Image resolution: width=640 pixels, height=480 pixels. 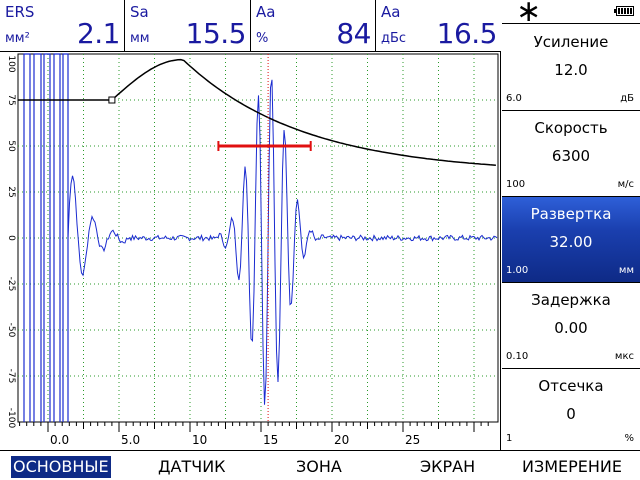 I want to click on param-step: 1, so click(x=509, y=438).